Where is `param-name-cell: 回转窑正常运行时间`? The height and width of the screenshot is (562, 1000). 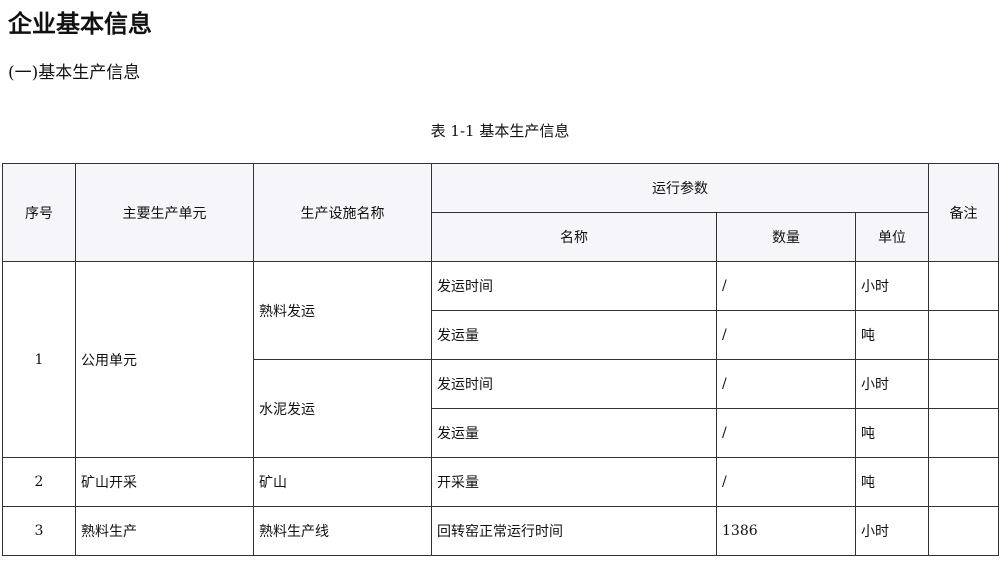
param-name-cell: 回转窑正常运行时间 is located at coordinates (574, 531).